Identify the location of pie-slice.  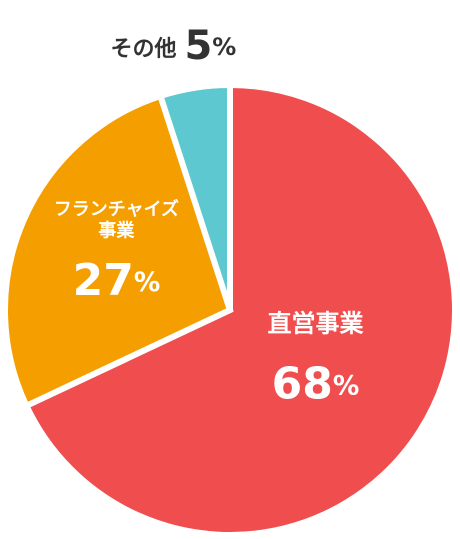
(194, 196).